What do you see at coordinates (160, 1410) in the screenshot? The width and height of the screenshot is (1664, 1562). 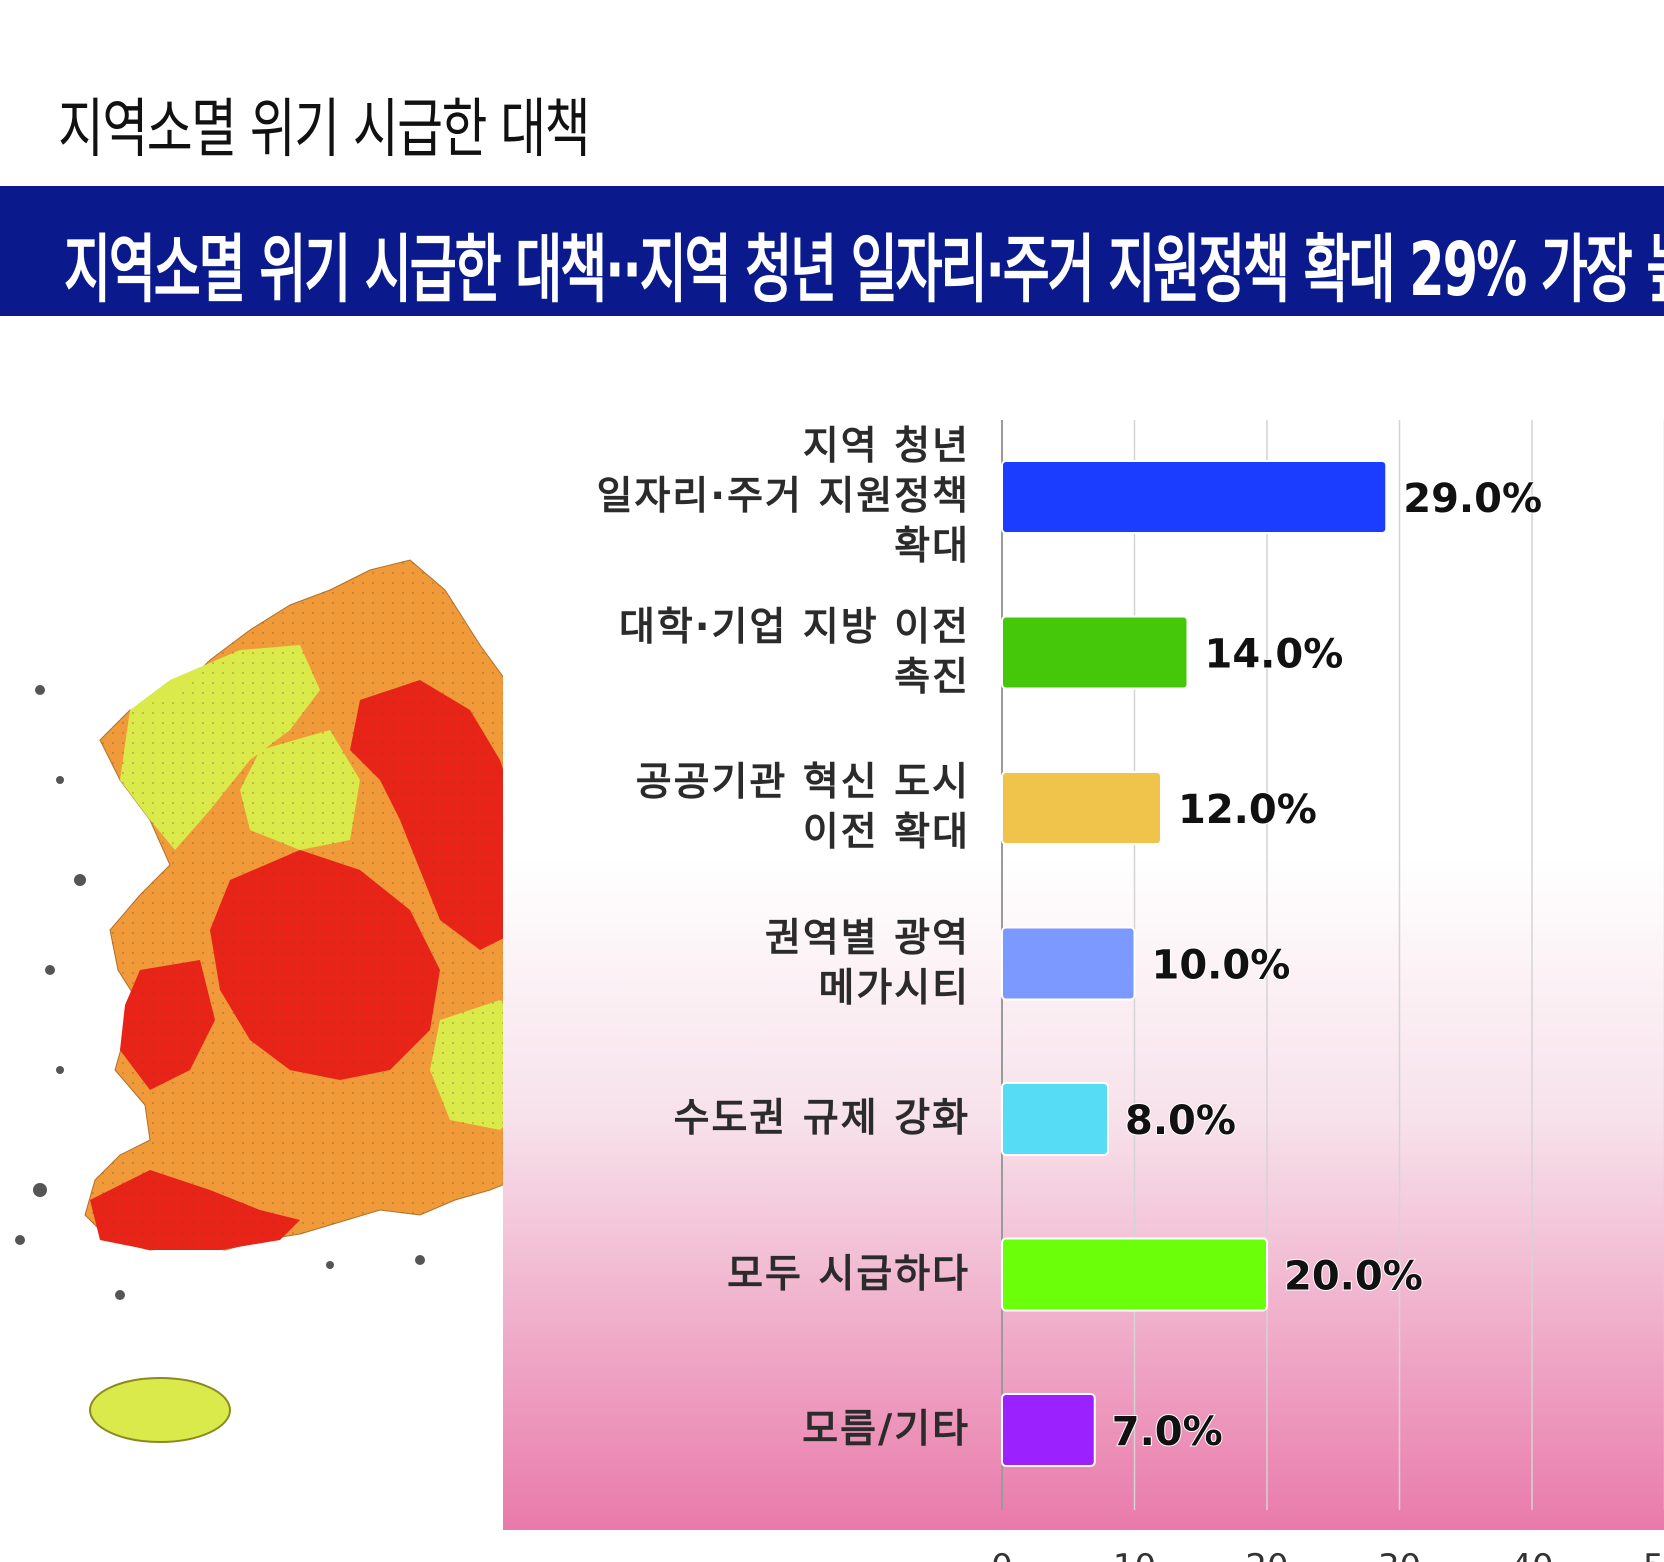 I see `map-jeju-island` at bounding box center [160, 1410].